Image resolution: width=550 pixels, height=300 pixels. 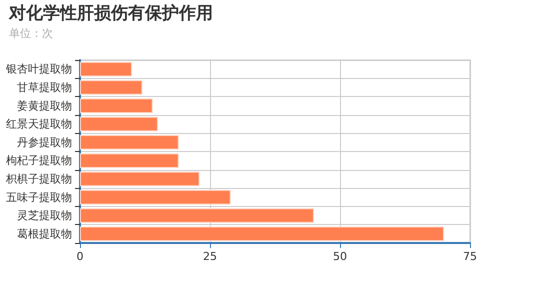 What do you see at coordinates (44, 105) in the screenshot?
I see `y-tick-label: 姜黄提取物` at bounding box center [44, 105].